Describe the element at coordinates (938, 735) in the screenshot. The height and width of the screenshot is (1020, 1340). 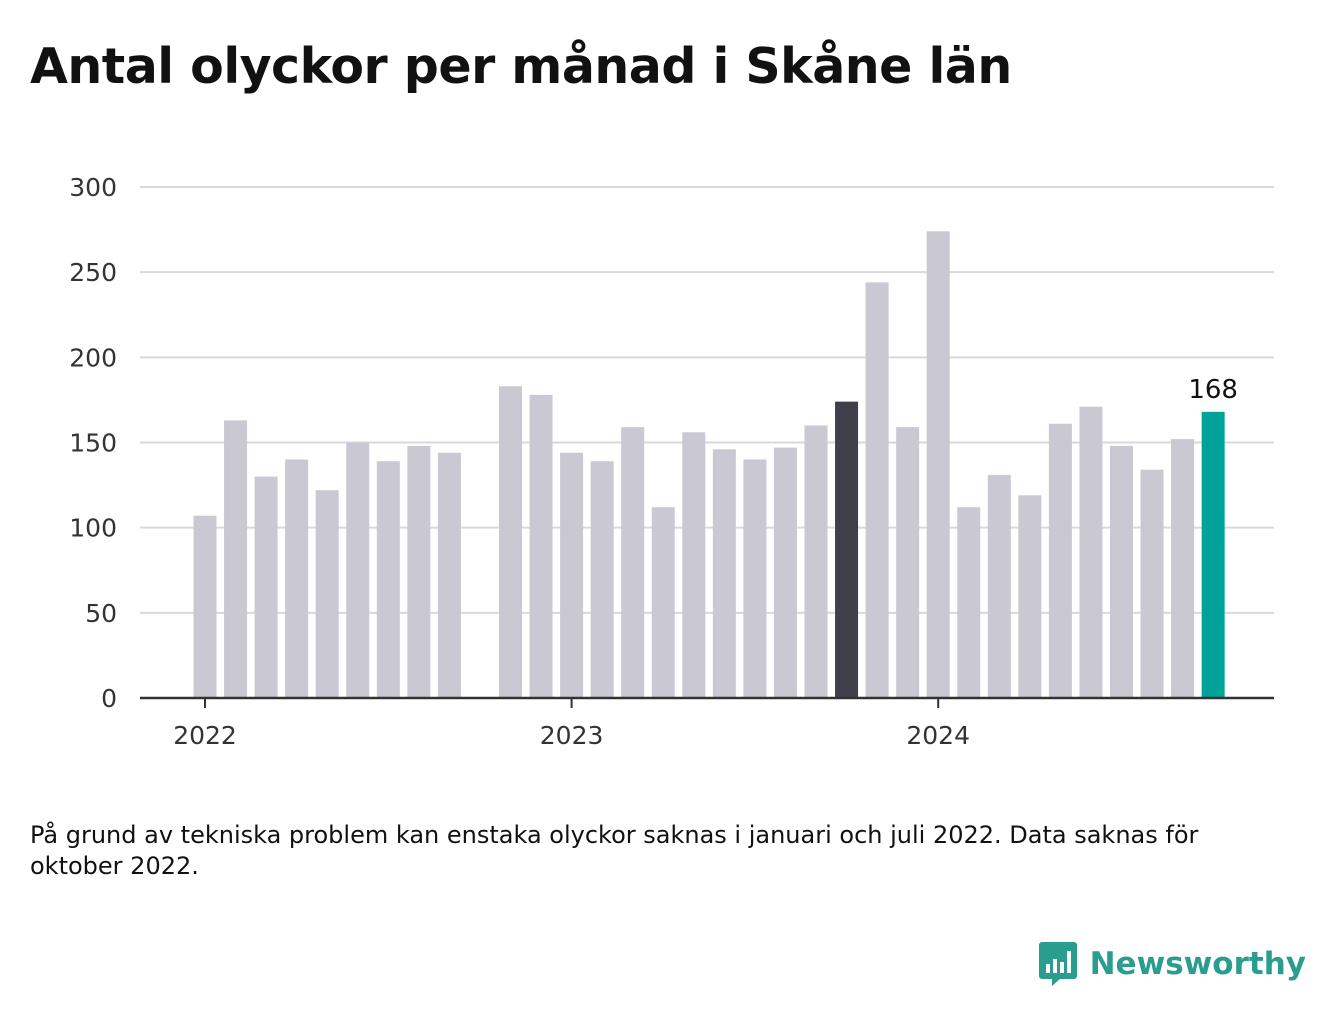
I see `x-tick-label: 2024` at that location.